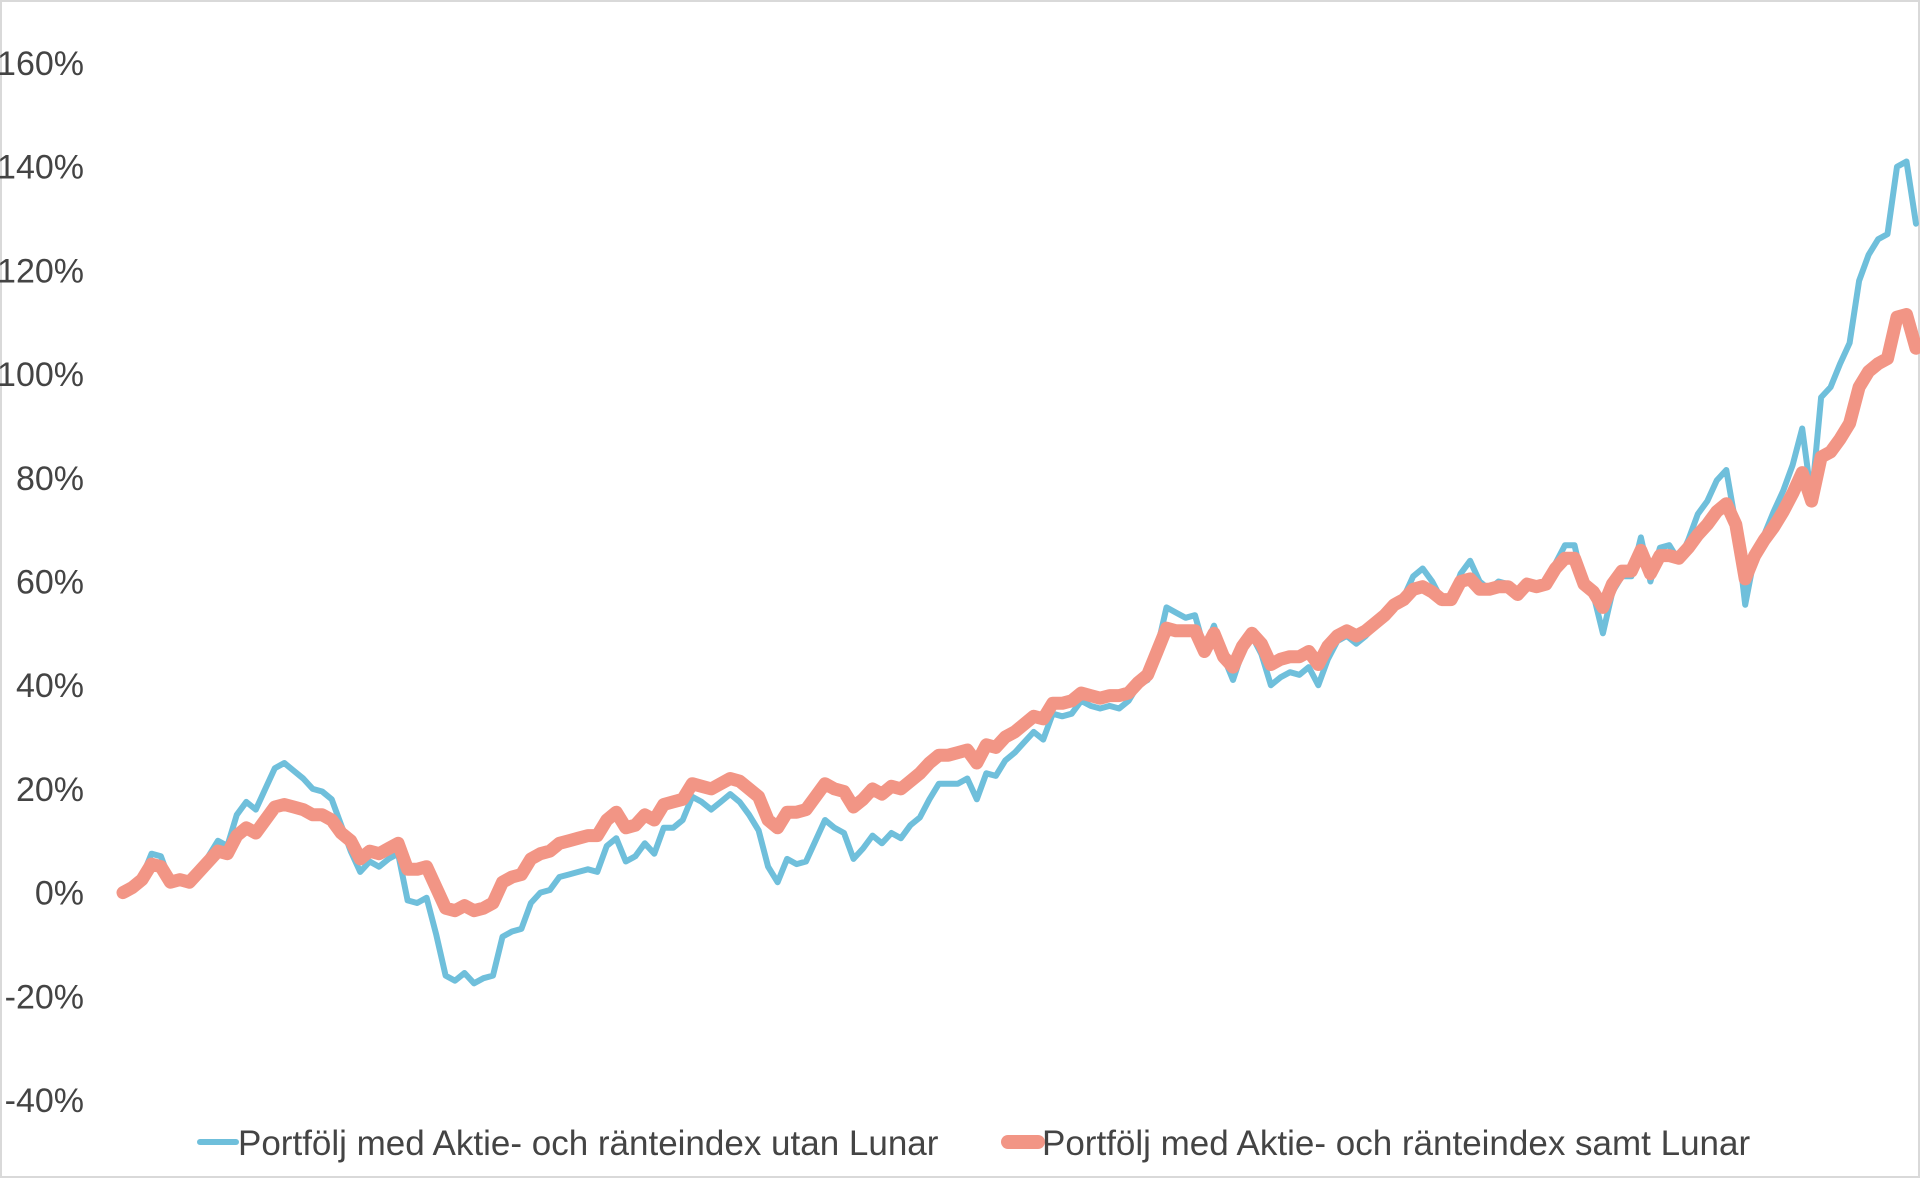 The width and height of the screenshot is (1920, 1178). Describe the element at coordinates (44, 997) in the screenshot. I see `y-tick-label: -20%` at that location.